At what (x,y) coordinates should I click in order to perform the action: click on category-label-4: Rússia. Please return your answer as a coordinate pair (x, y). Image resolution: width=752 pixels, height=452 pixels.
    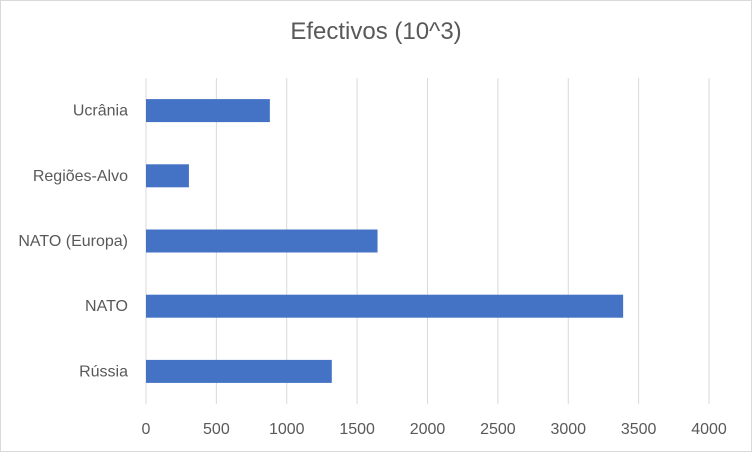
    Looking at the image, I should click on (103, 371).